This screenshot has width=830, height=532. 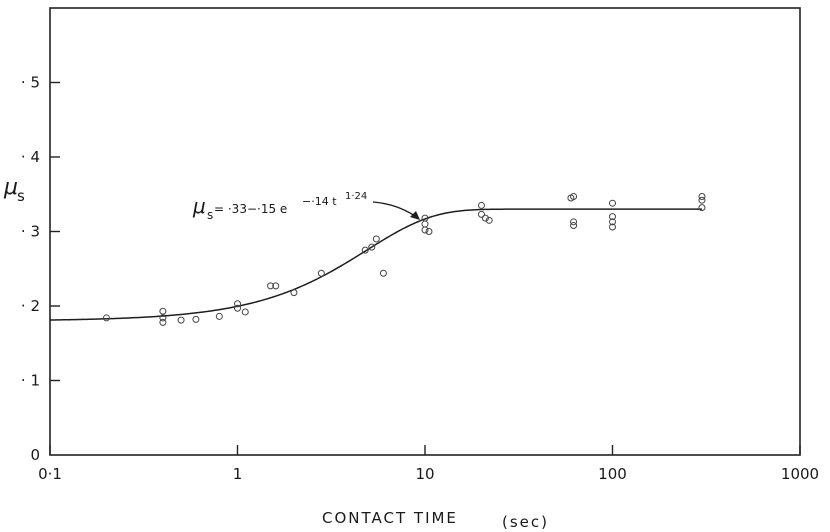 I want to click on equation-symbol: μ, so click(x=199, y=206).